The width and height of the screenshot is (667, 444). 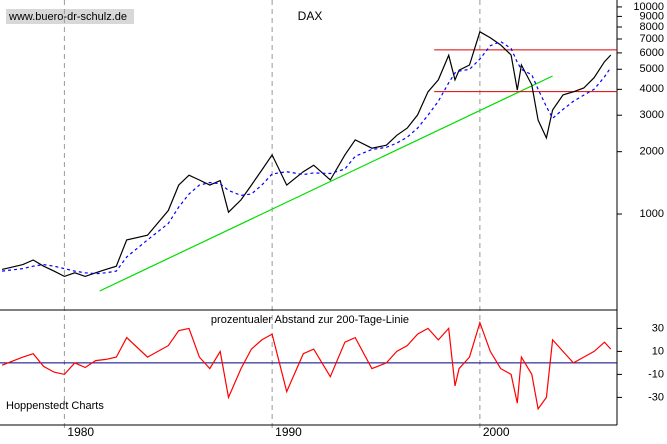 I want to click on source: www.buero-dr-schulz.de, so click(x=67, y=17).